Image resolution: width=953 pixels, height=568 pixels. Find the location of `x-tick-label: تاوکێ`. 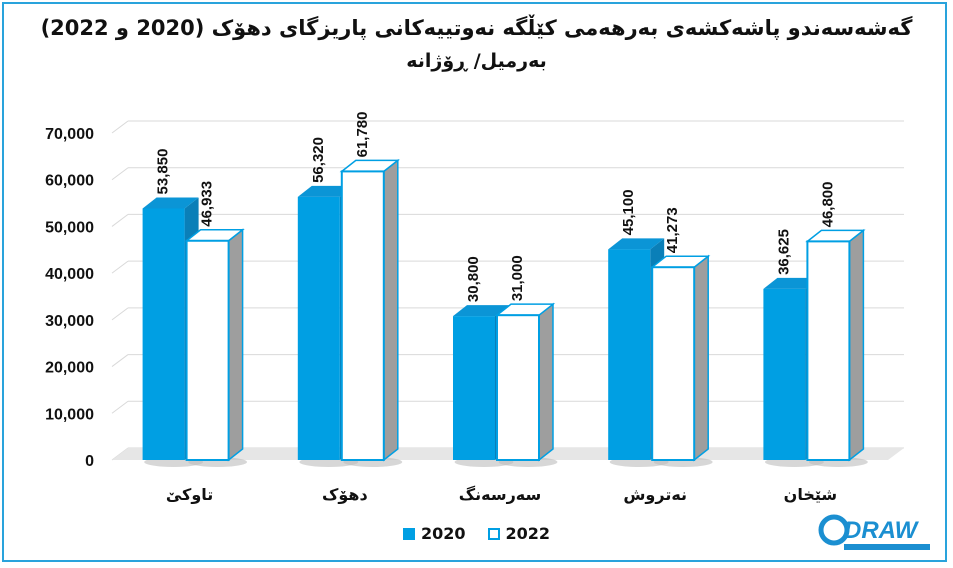

x-tick-label: تاوکێ is located at coordinates (189, 494).